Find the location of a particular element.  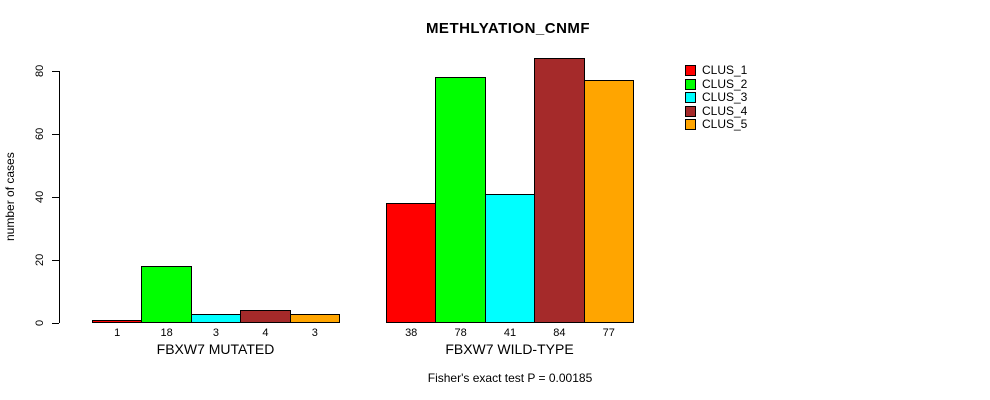

legend-item: CLUS_5 is located at coordinates (716, 124).